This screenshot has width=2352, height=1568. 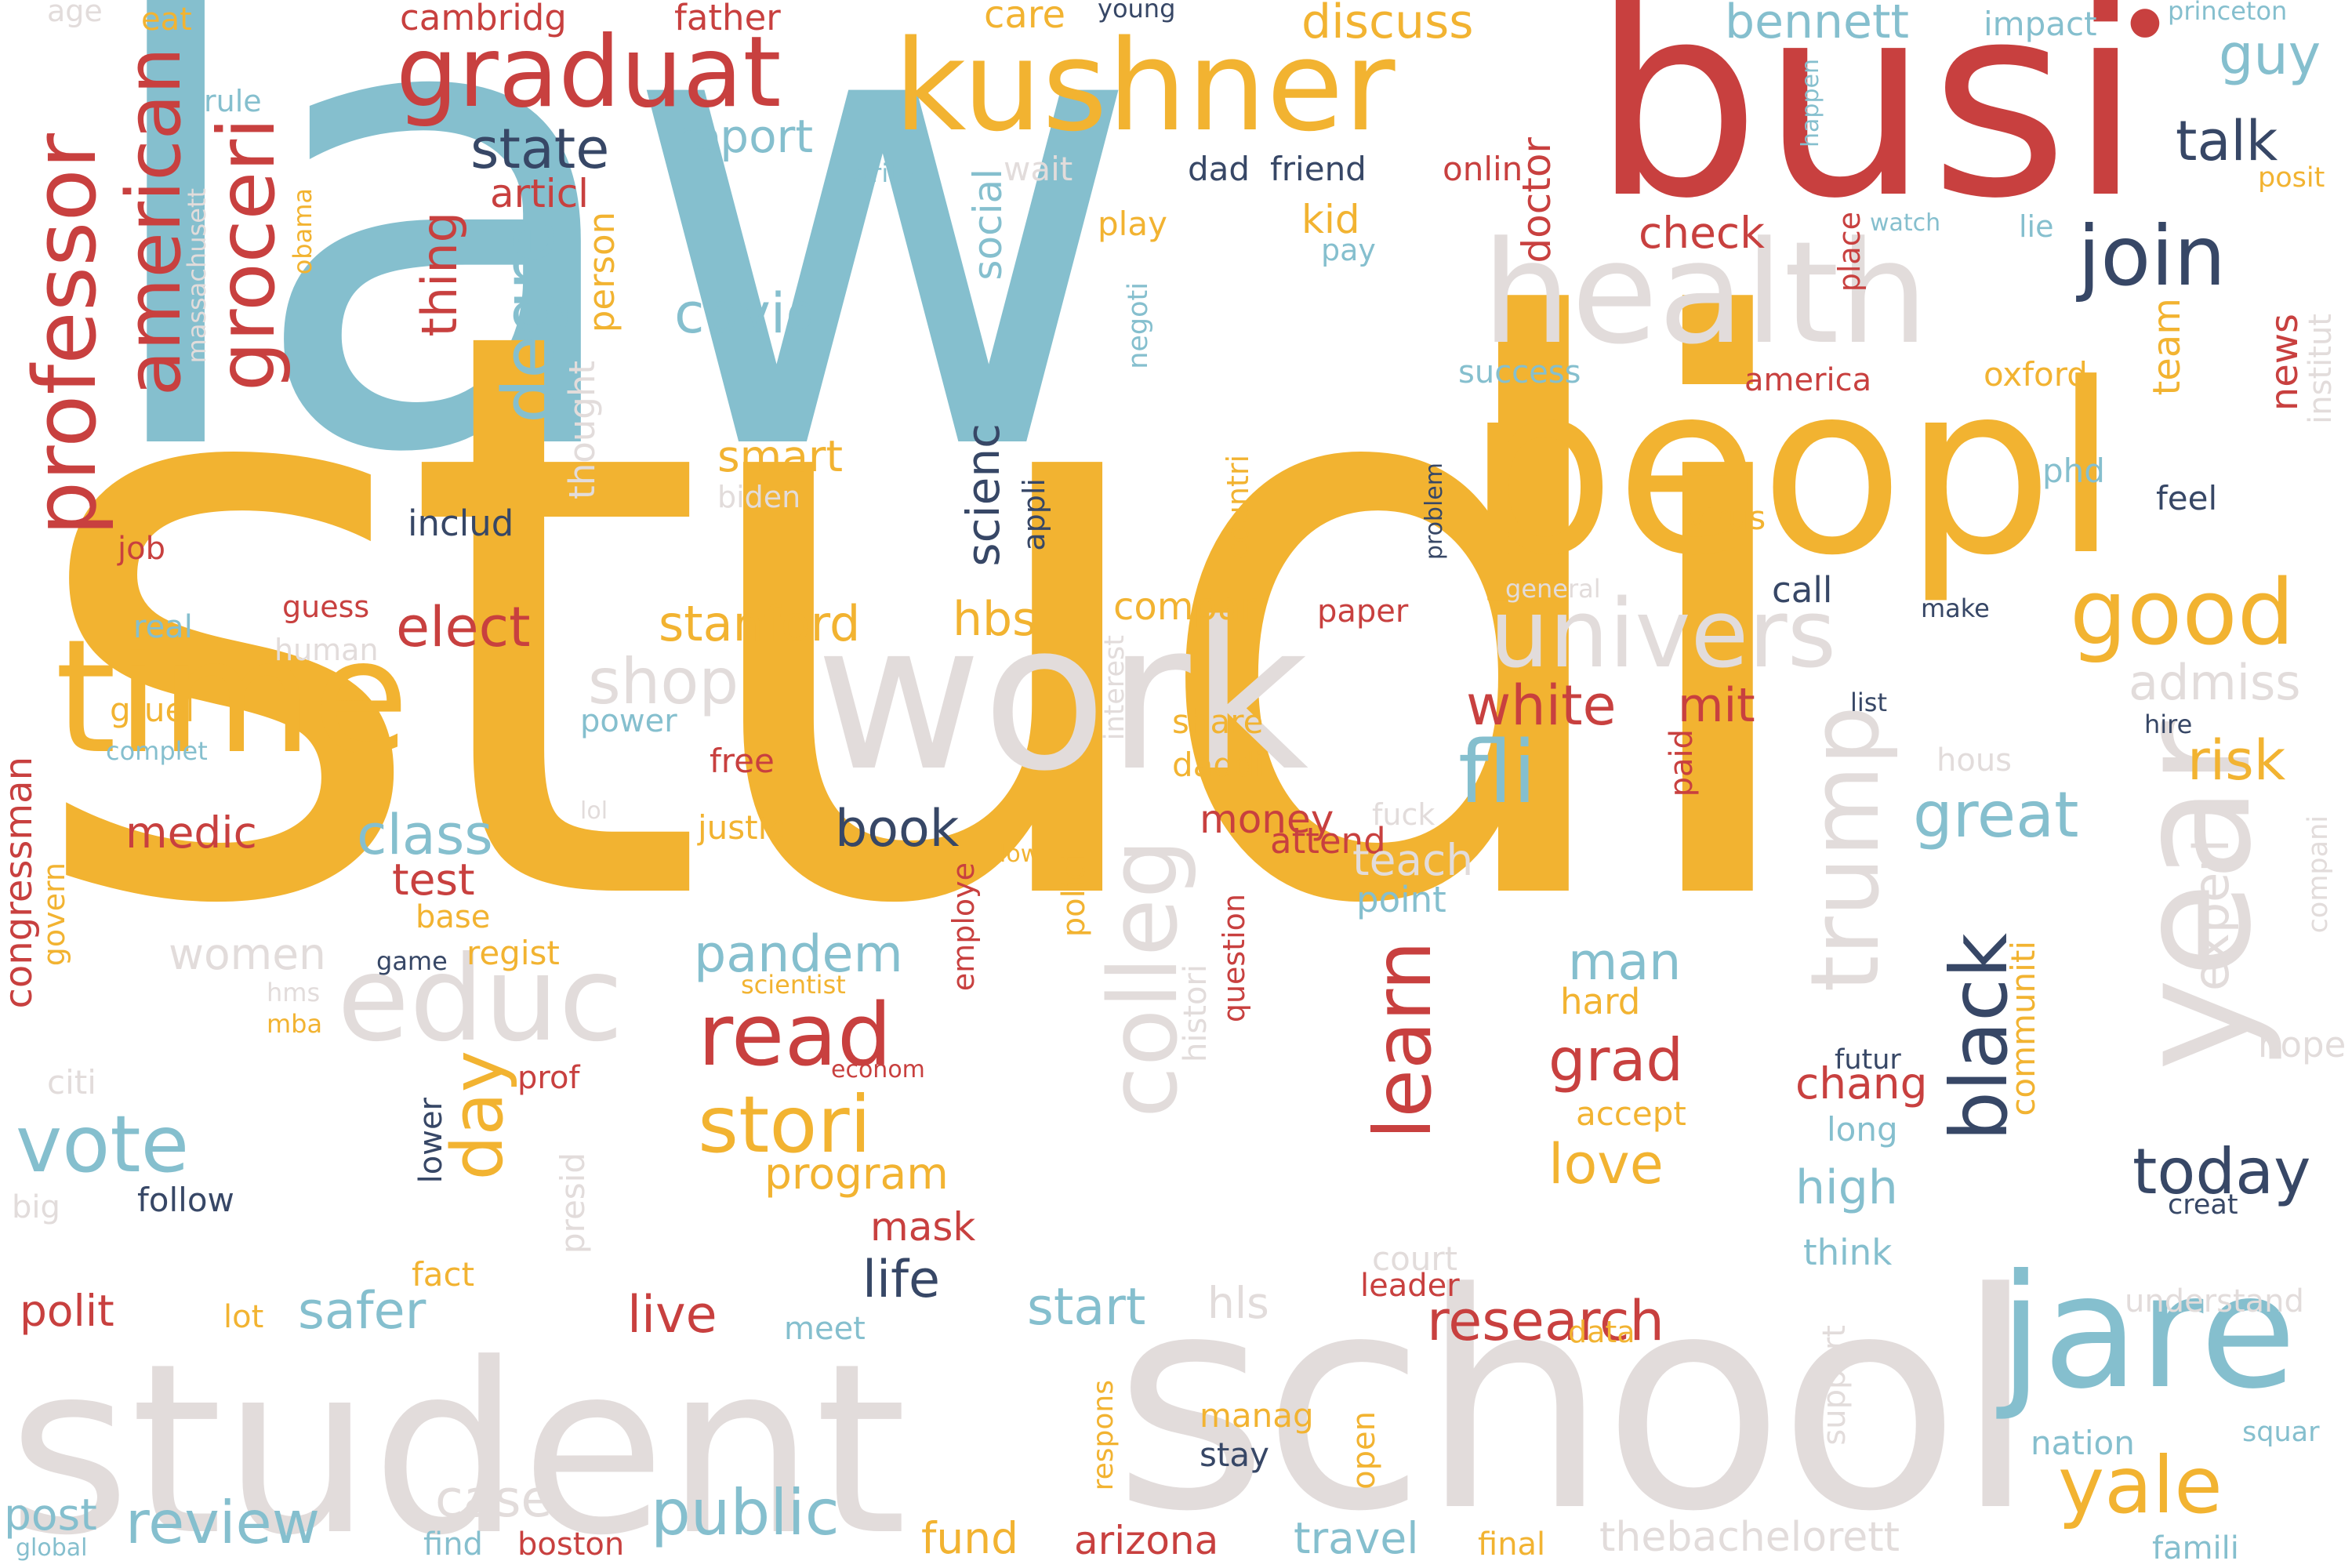 What do you see at coordinates (2148, 1332) in the screenshot?
I see `word-jare: jare` at bounding box center [2148, 1332].